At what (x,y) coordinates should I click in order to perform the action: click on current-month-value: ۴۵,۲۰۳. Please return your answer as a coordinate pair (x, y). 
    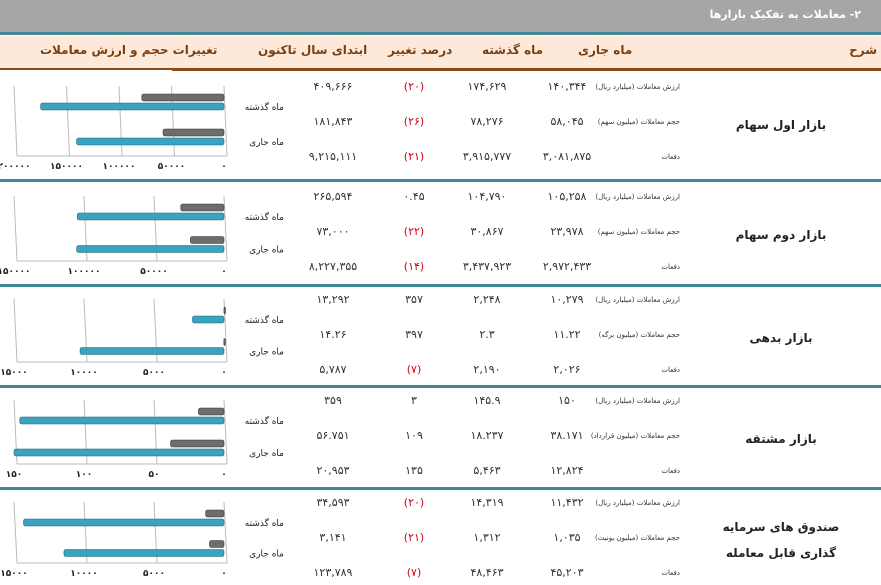
    Looking at the image, I should click on (567, 572).